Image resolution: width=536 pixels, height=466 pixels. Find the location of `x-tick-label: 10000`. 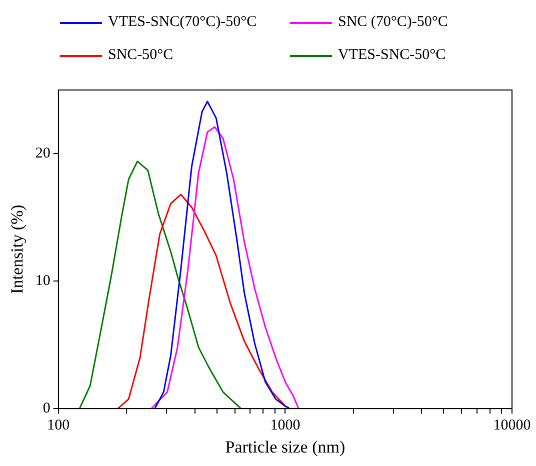

x-tick-label: 10000 is located at coordinates (512, 426).